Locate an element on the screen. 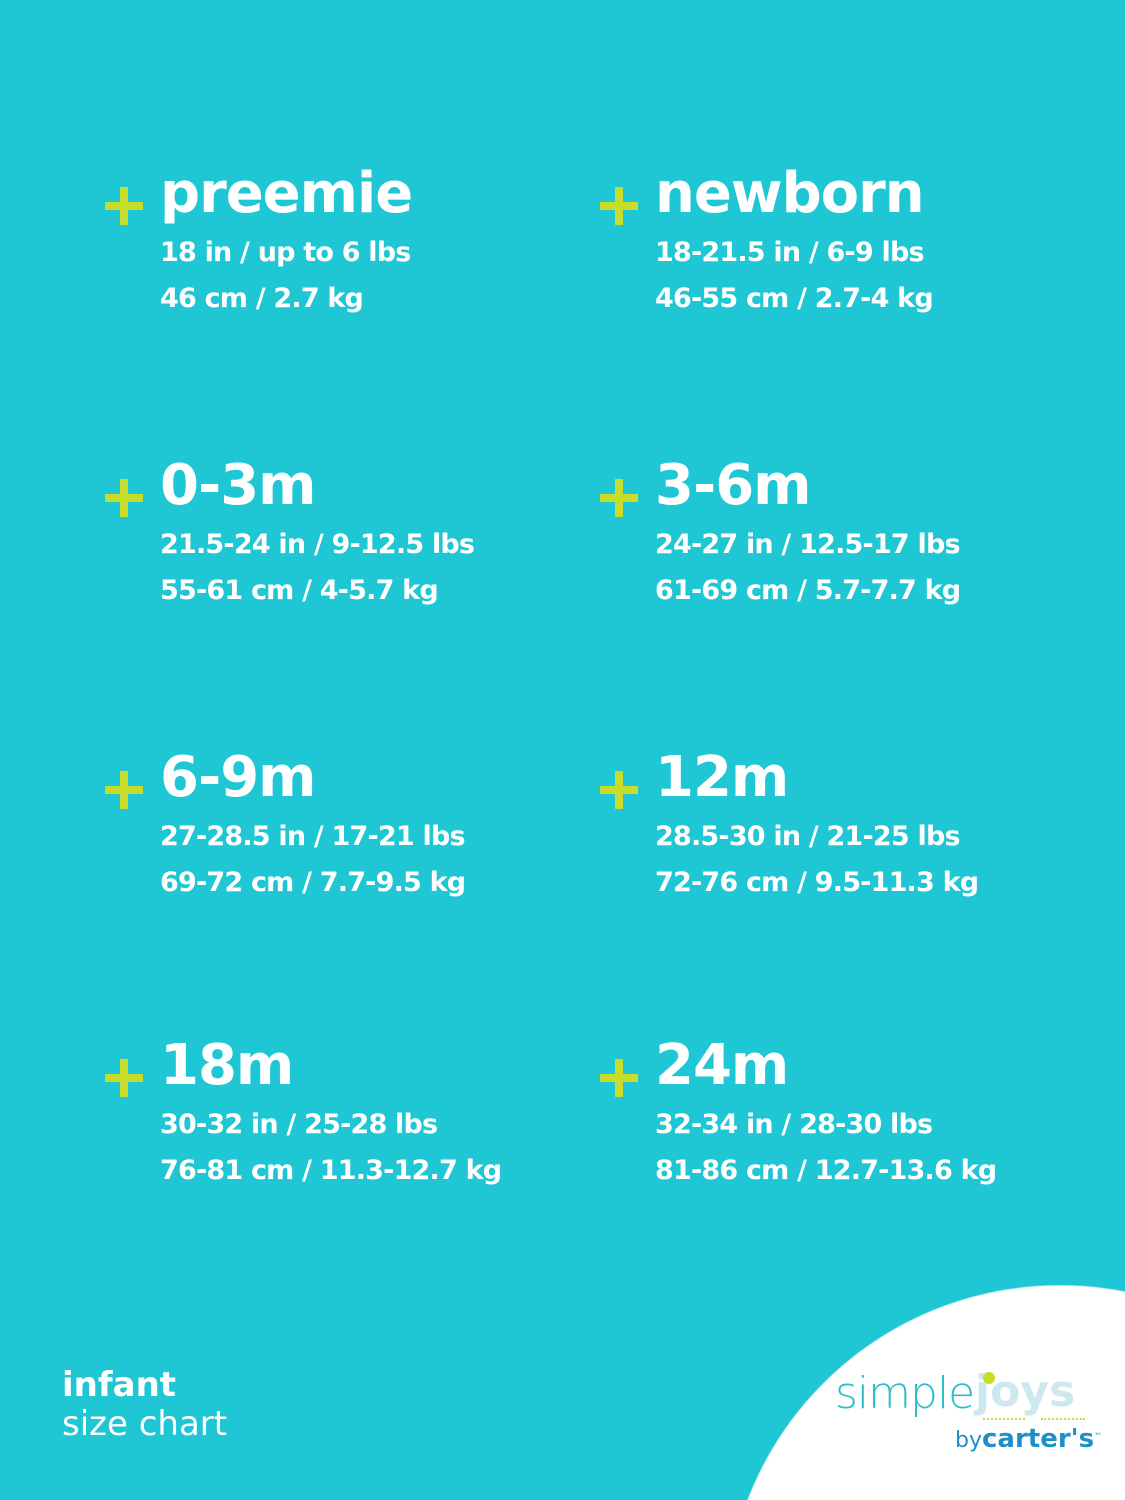 Image resolution: width=1125 pixels, height=1500 pixels. logo-dot is located at coordinates (989, 1378).